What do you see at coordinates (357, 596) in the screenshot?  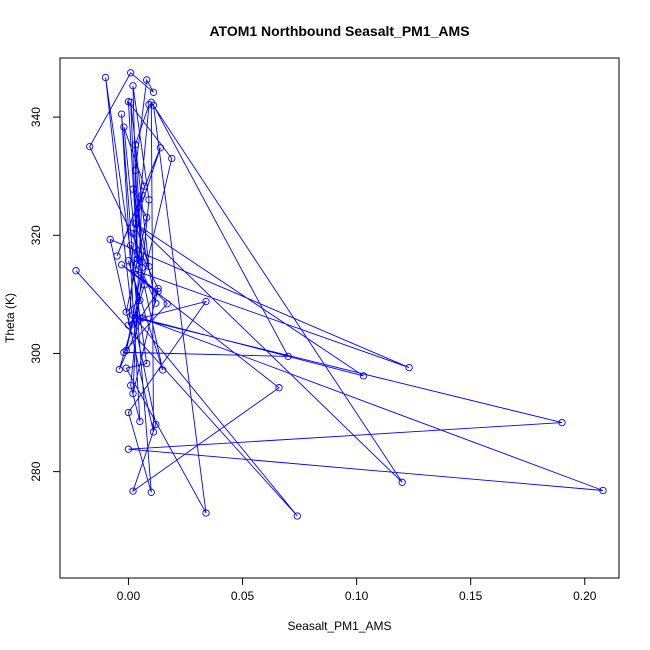 I see `x-tick-label: 0.10` at bounding box center [357, 596].